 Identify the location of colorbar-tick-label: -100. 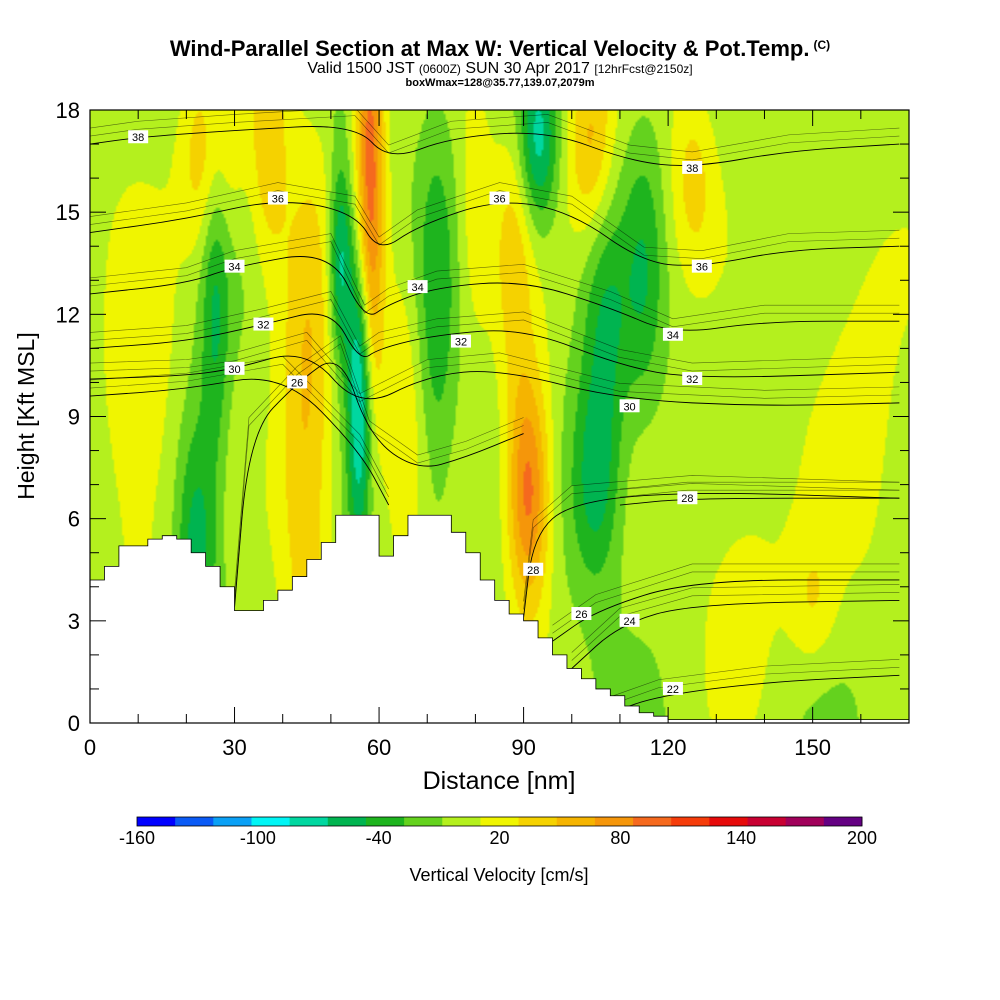
(258, 838).